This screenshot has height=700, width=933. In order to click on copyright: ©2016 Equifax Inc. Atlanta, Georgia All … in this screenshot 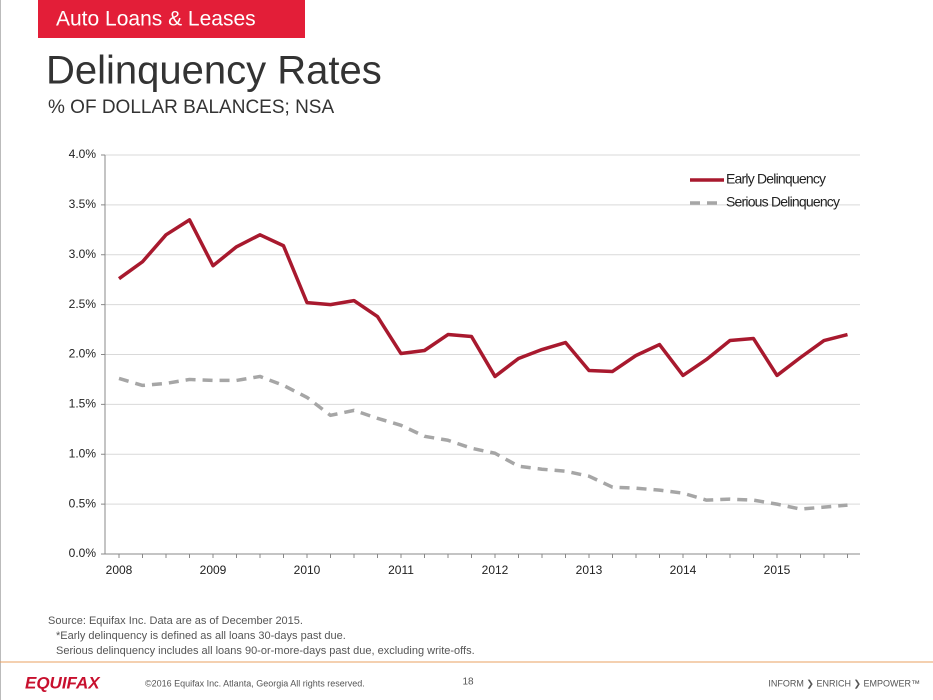, I will do `click(255, 683)`.